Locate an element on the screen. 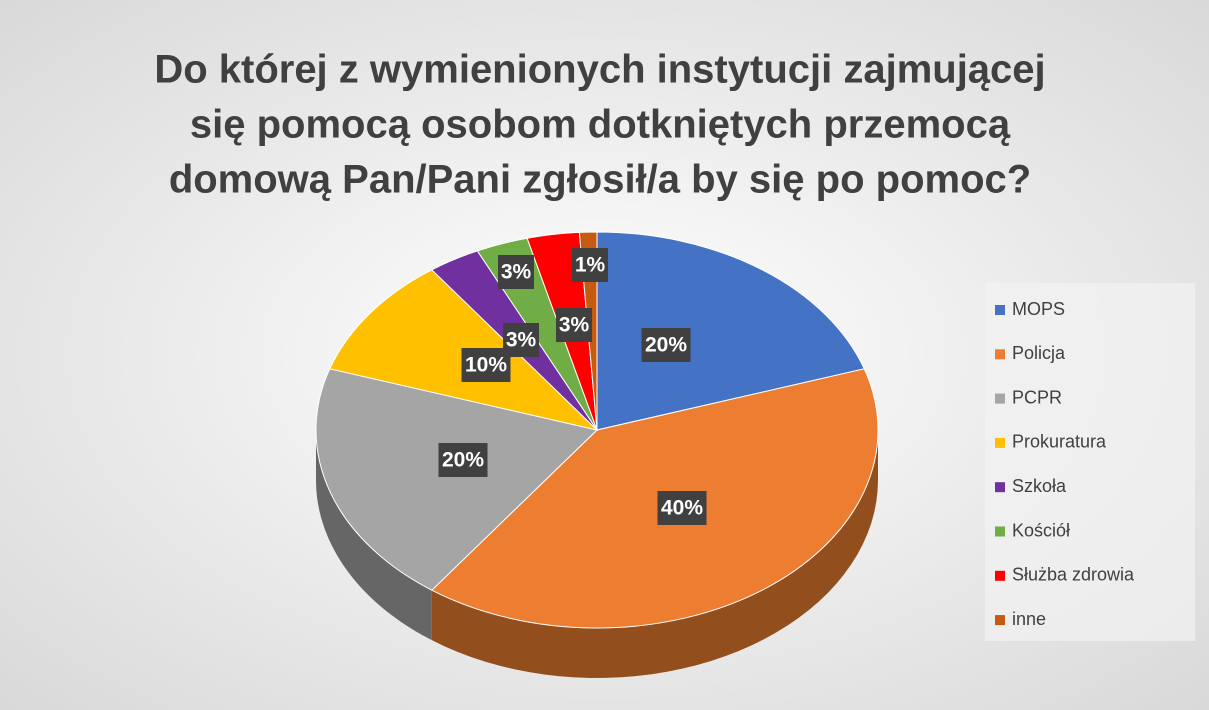  data-label: 40% is located at coordinates (682, 508).